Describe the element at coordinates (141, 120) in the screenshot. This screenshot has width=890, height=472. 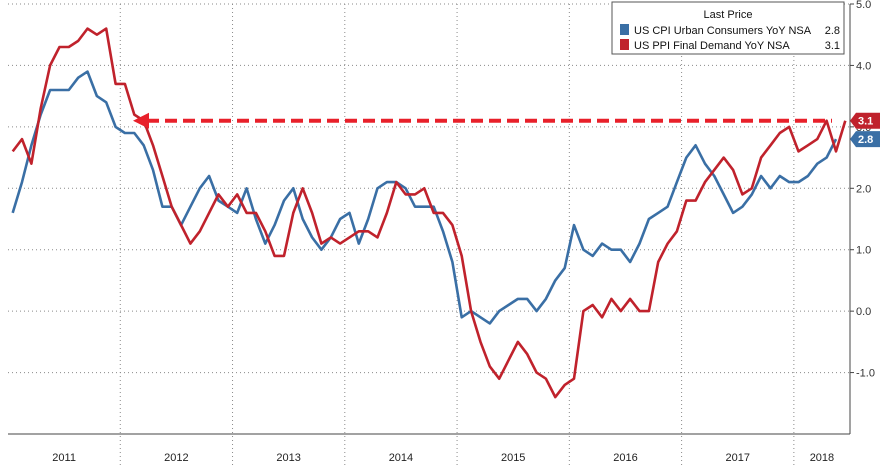
I see `reference-arrowhead` at that location.